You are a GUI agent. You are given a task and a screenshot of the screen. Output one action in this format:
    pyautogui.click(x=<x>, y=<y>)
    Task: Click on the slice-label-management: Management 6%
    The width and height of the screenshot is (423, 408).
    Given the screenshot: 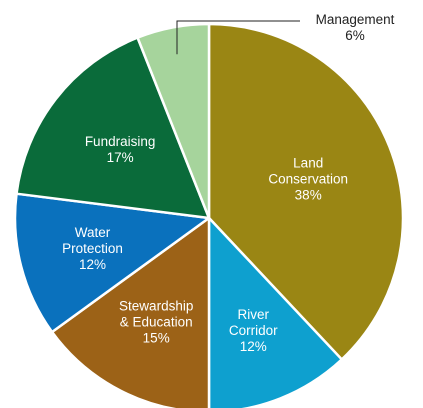 What is the action you would take?
    pyautogui.click(x=355, y=27)
    